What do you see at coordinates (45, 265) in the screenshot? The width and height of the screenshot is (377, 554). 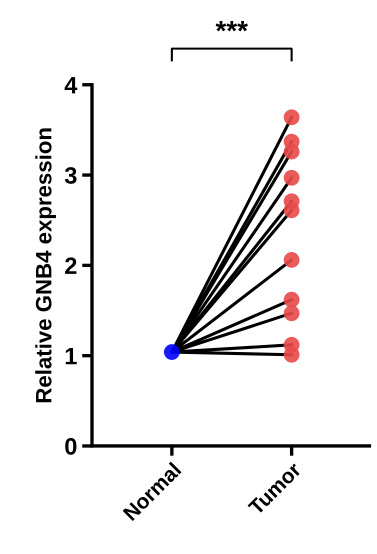 I see `y-axis-title: Relative GNB4 expression` at bounding box center [45, 265].